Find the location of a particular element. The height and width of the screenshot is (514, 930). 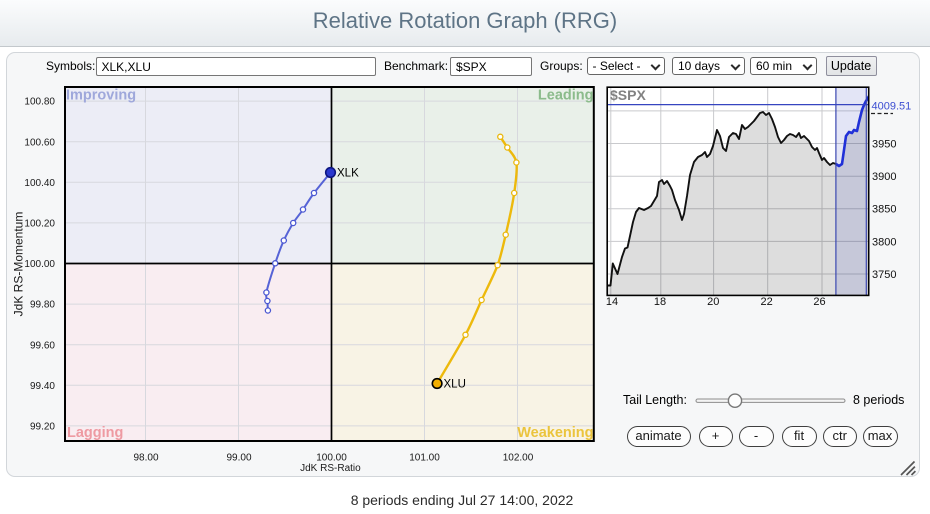

svg-text: Lagging is located at coordinates (95, 433).